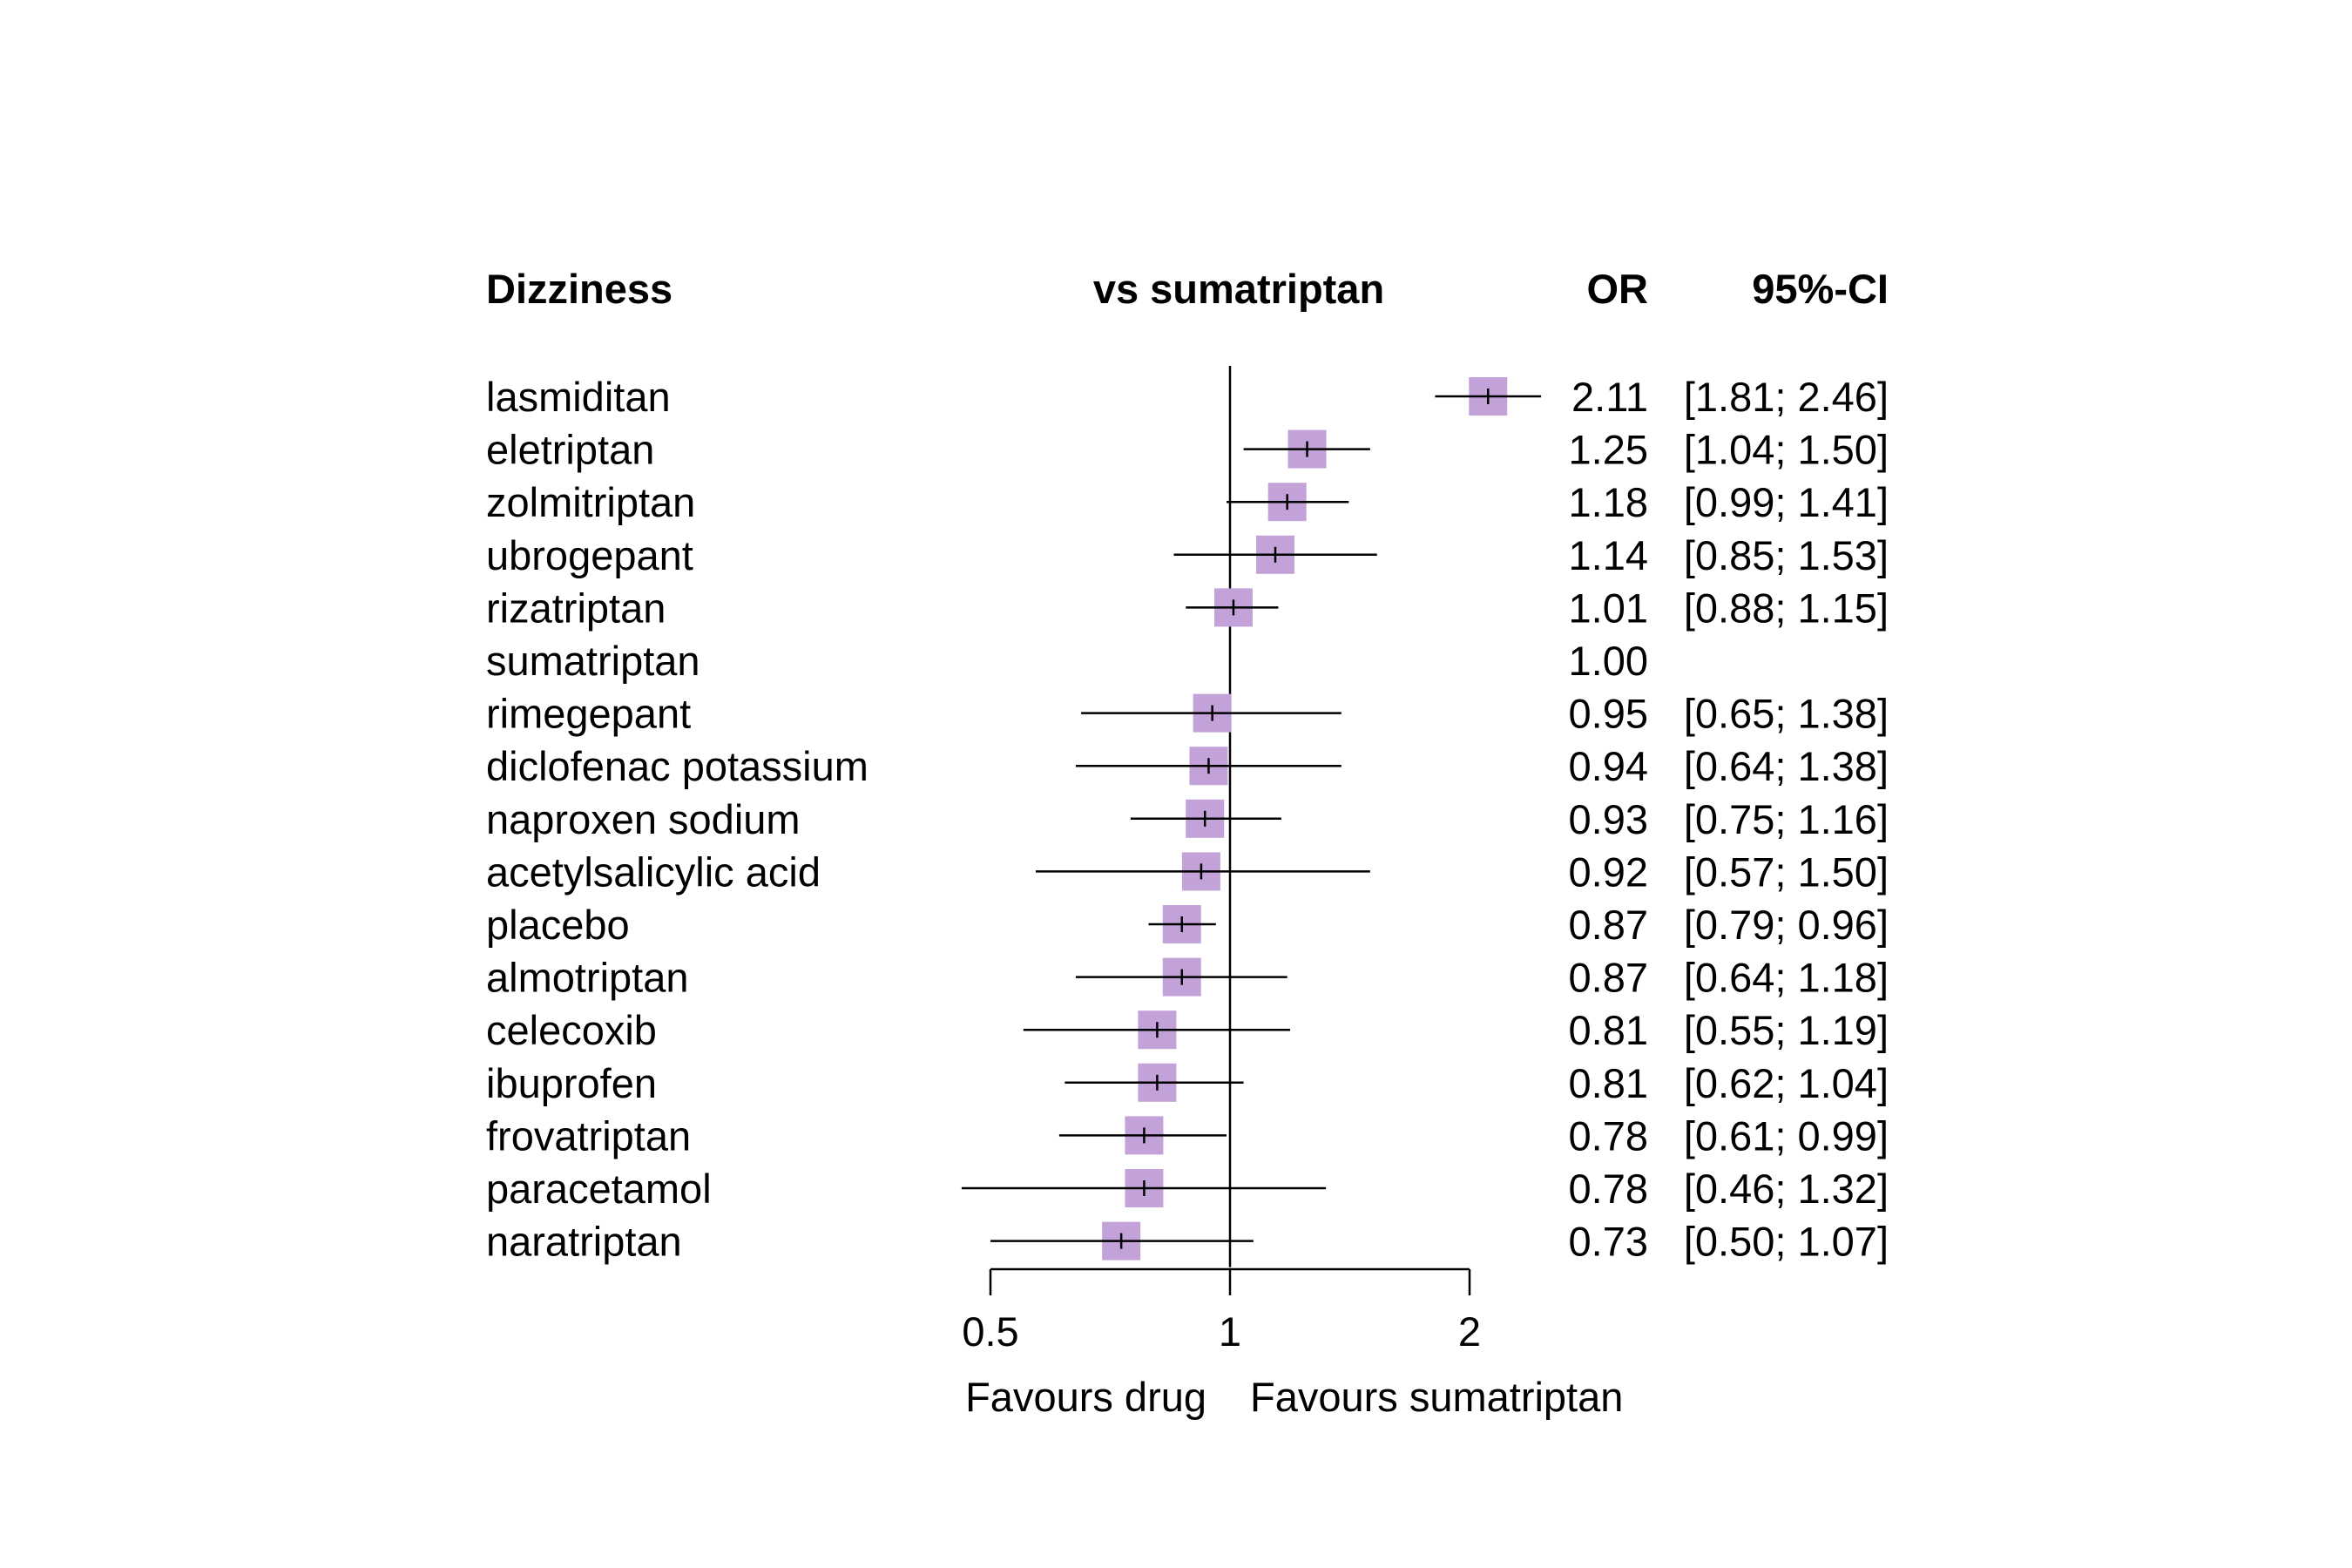  What do you see at coordinates (558, 925) in the screenshot?
I see `row-label: placebo` at bounding box center [558, 925].